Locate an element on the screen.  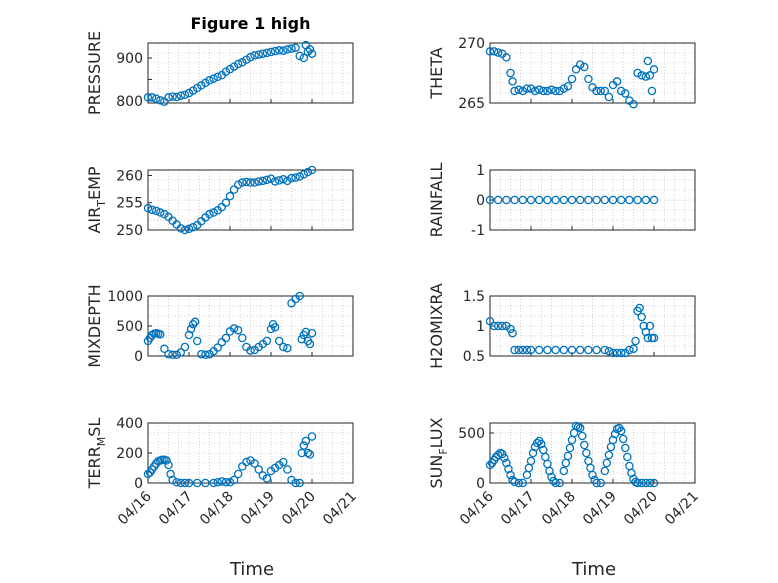
terr-msl-y-label: TERRMSL is located at coordinates (96, 454).